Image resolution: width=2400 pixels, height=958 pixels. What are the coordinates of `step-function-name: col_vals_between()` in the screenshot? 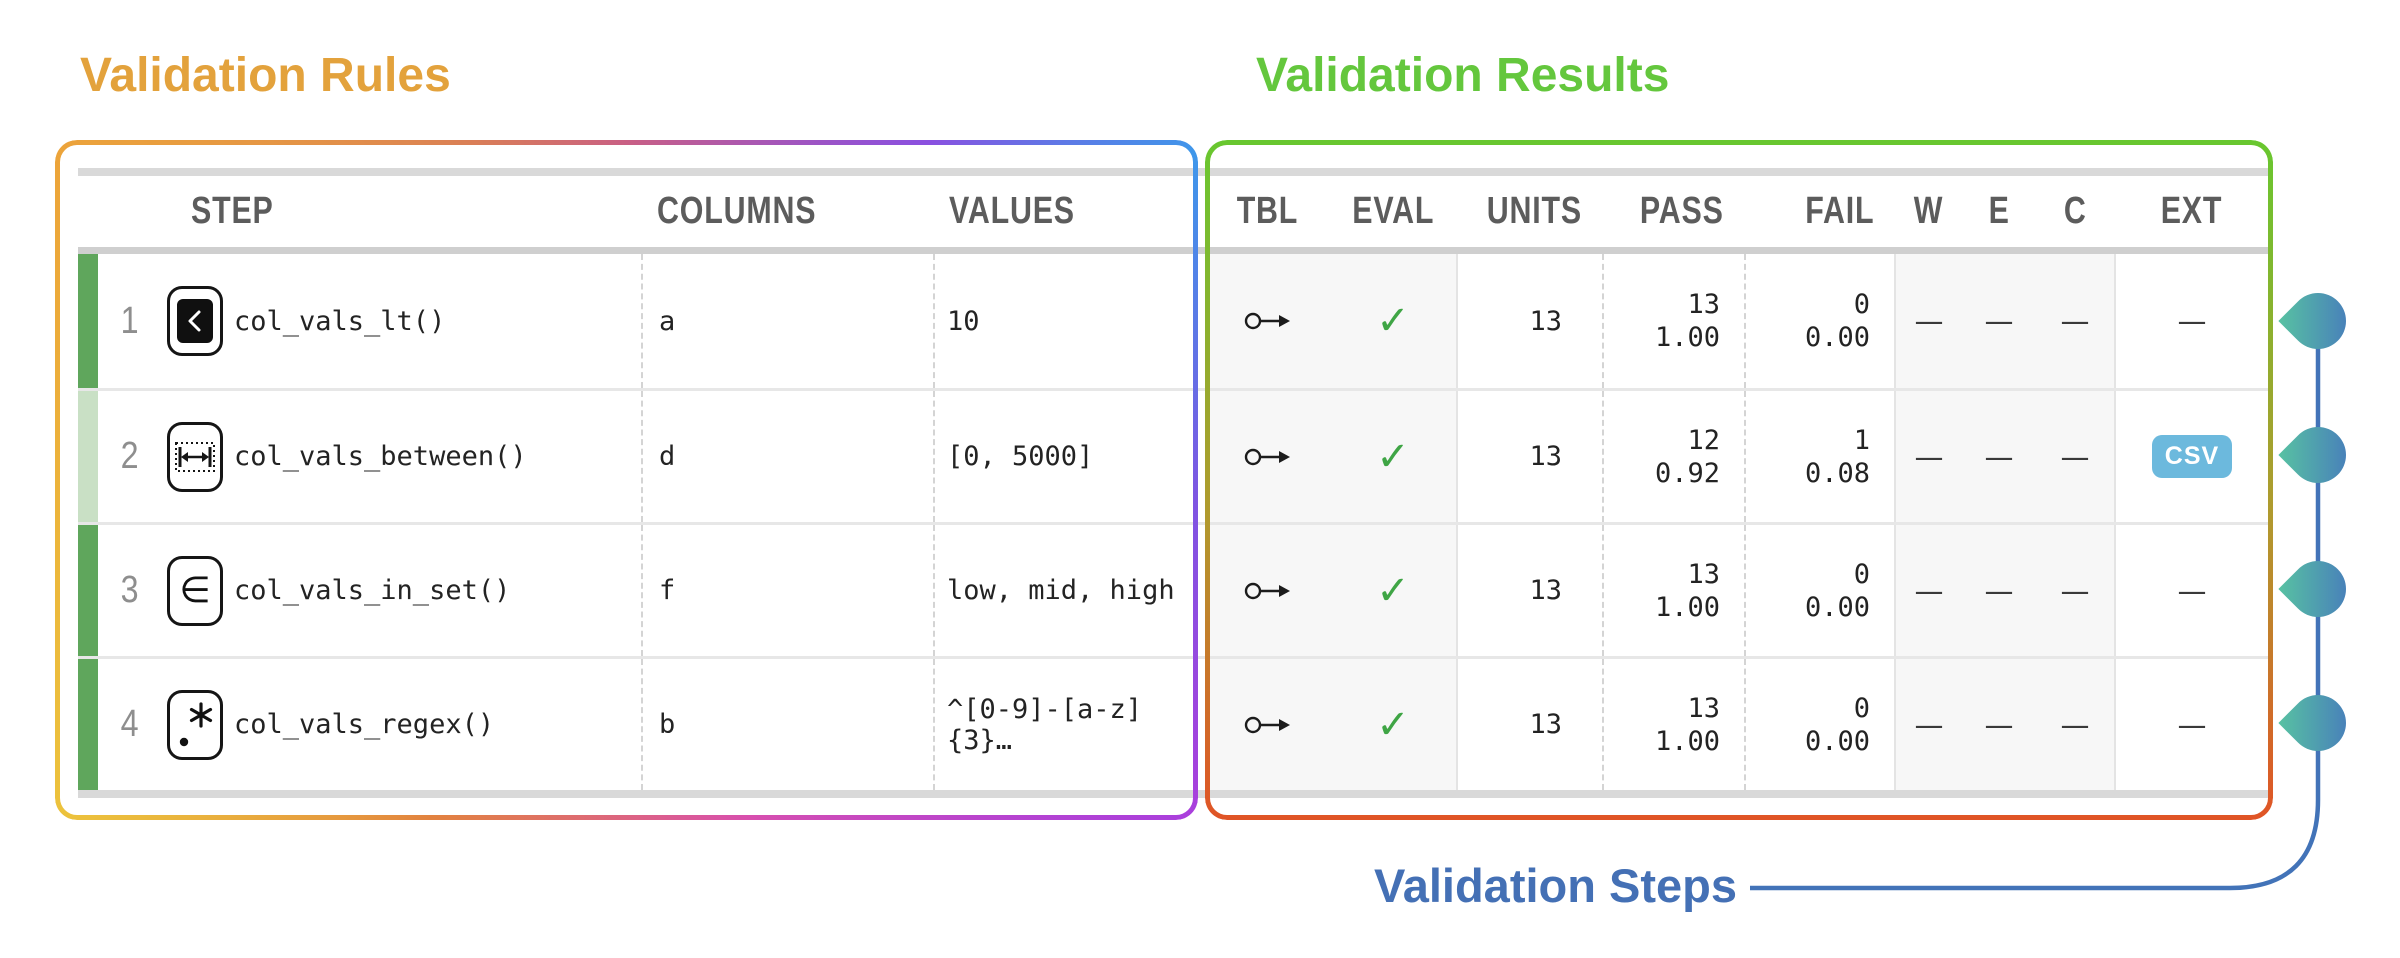 It's located at (380, 456).